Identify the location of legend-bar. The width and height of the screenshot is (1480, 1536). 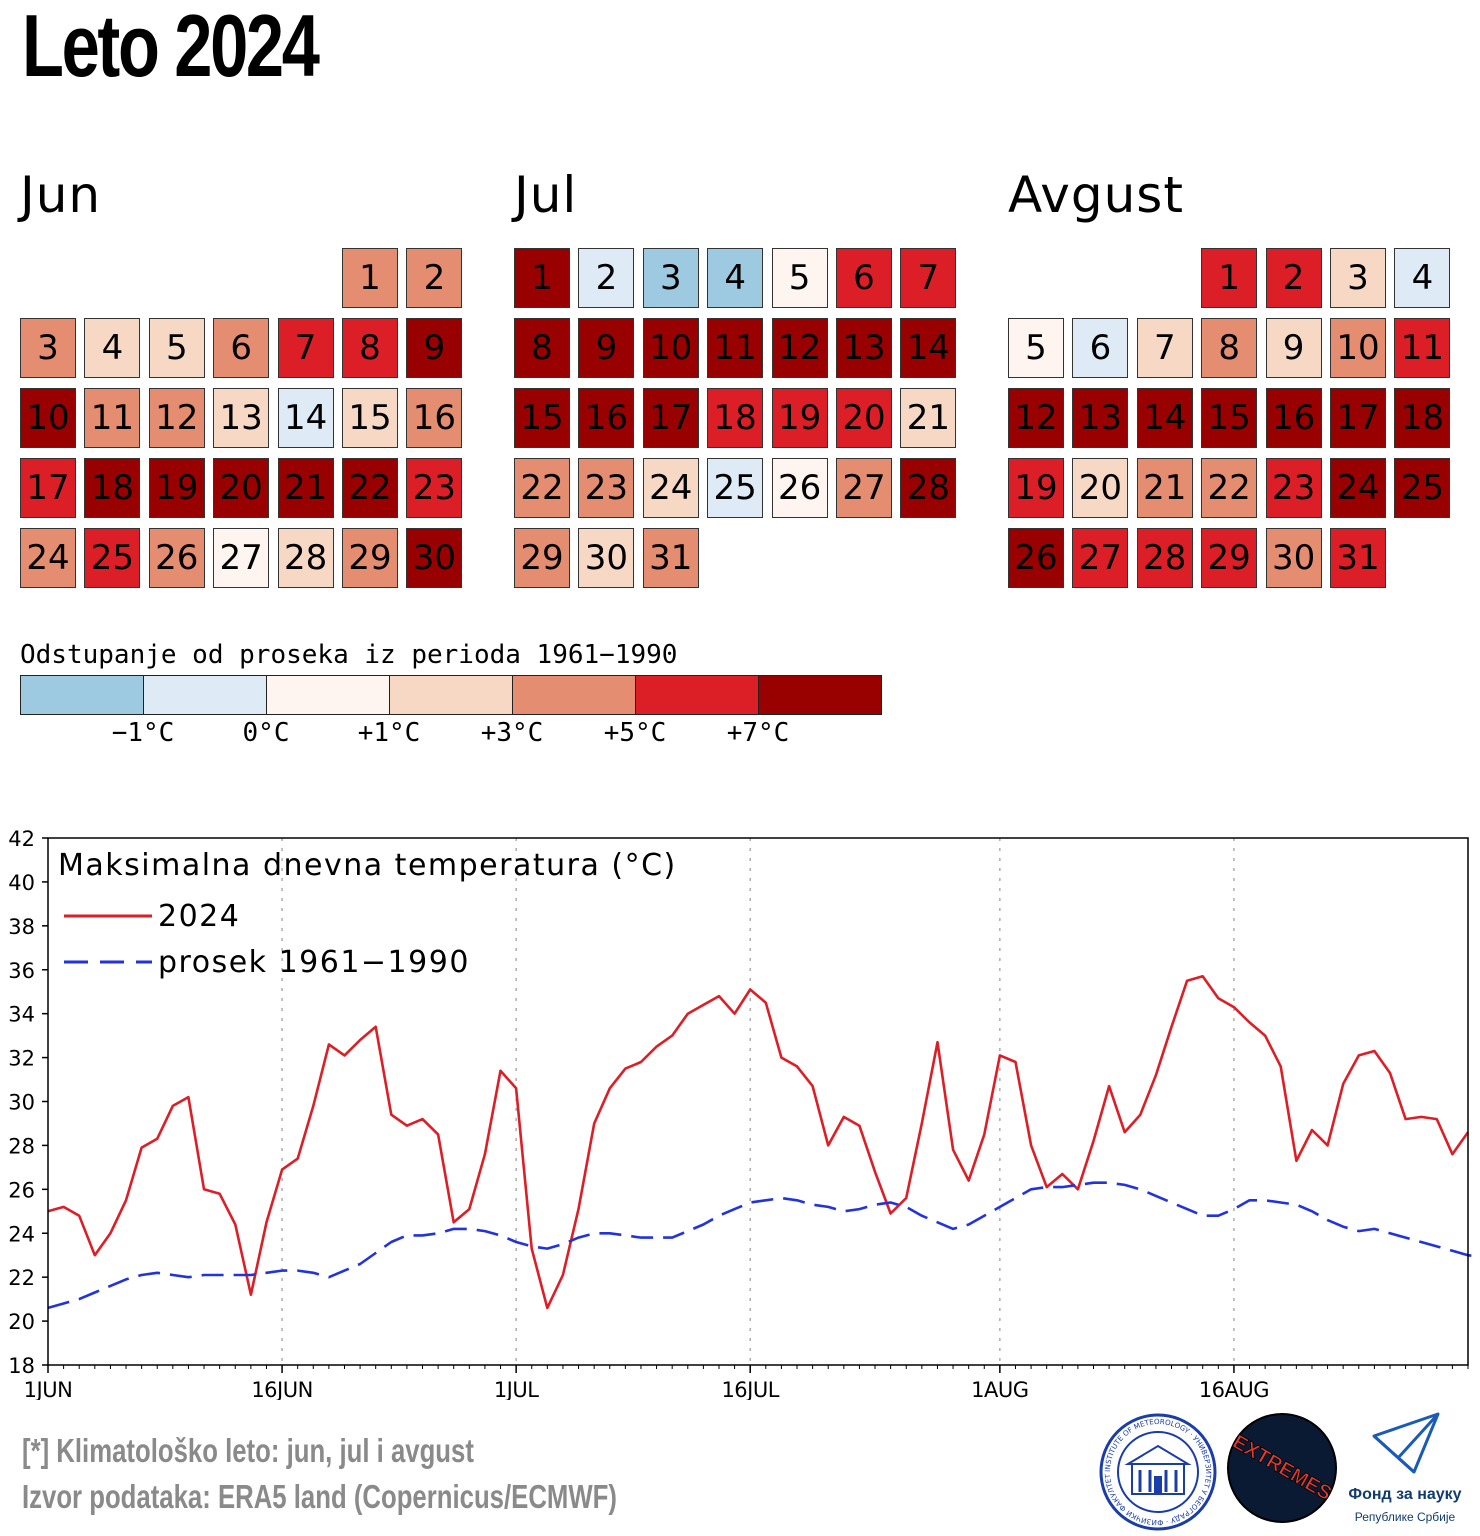
(451, 695).